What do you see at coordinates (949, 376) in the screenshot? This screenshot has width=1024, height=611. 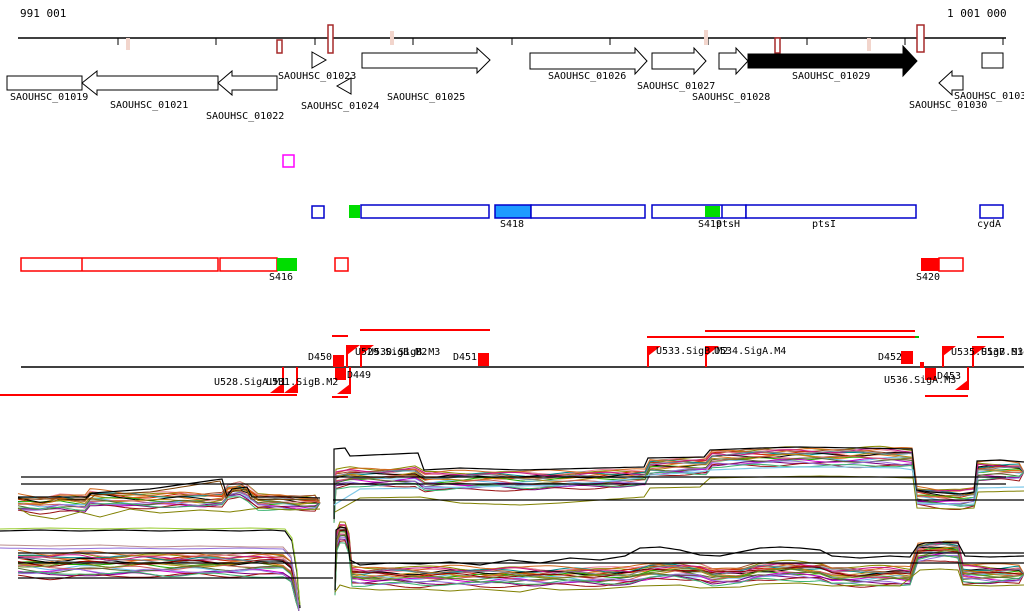 I see `tss-label-D453: D453` at bounding box center [949, 376].